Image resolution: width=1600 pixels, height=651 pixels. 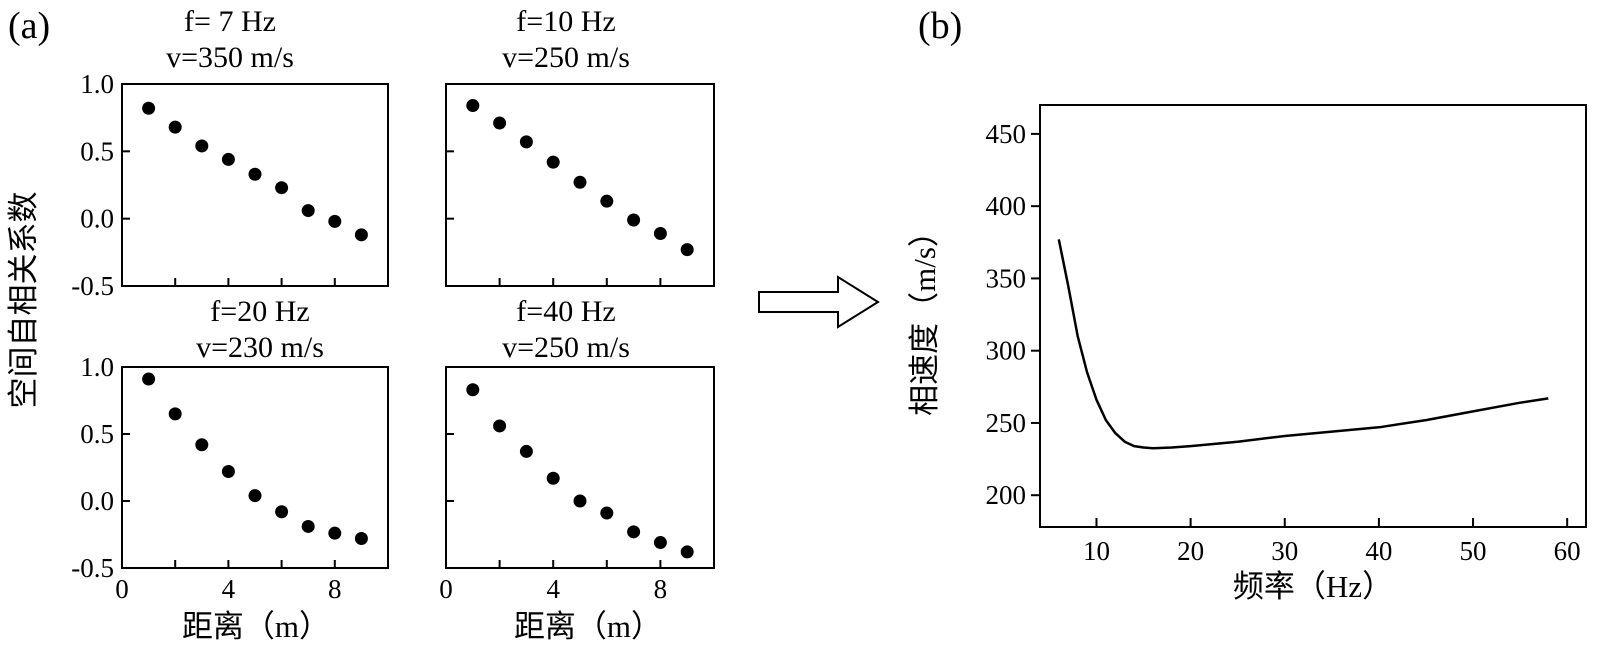 I want to click on dispersion-curve, so click(x=1303, y=344).